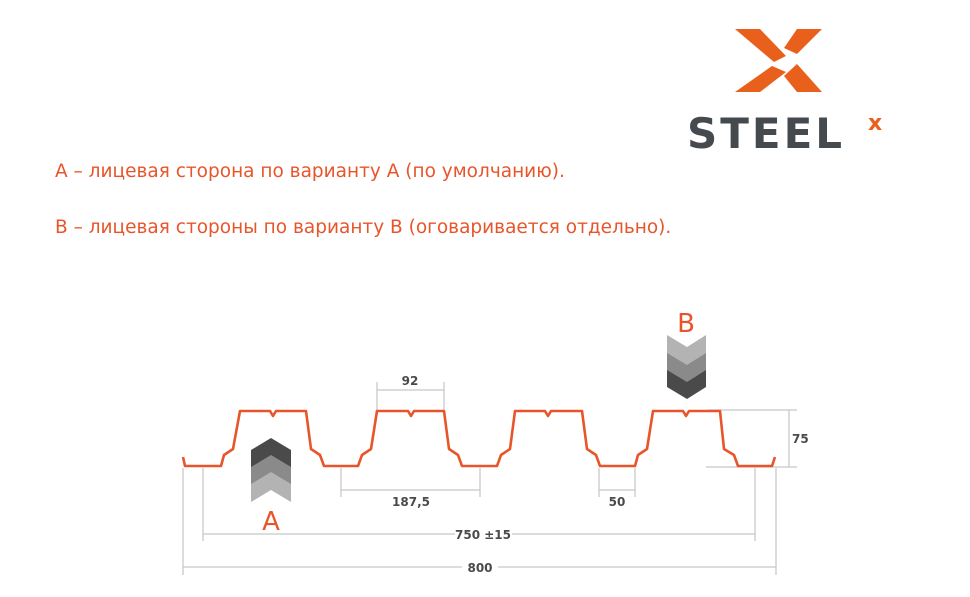 The width and height of the screenshot is (970, 597). Describe the element at coordinates (271, 470) in the screenshot. I see `side-a-arrow-icon` at that location.